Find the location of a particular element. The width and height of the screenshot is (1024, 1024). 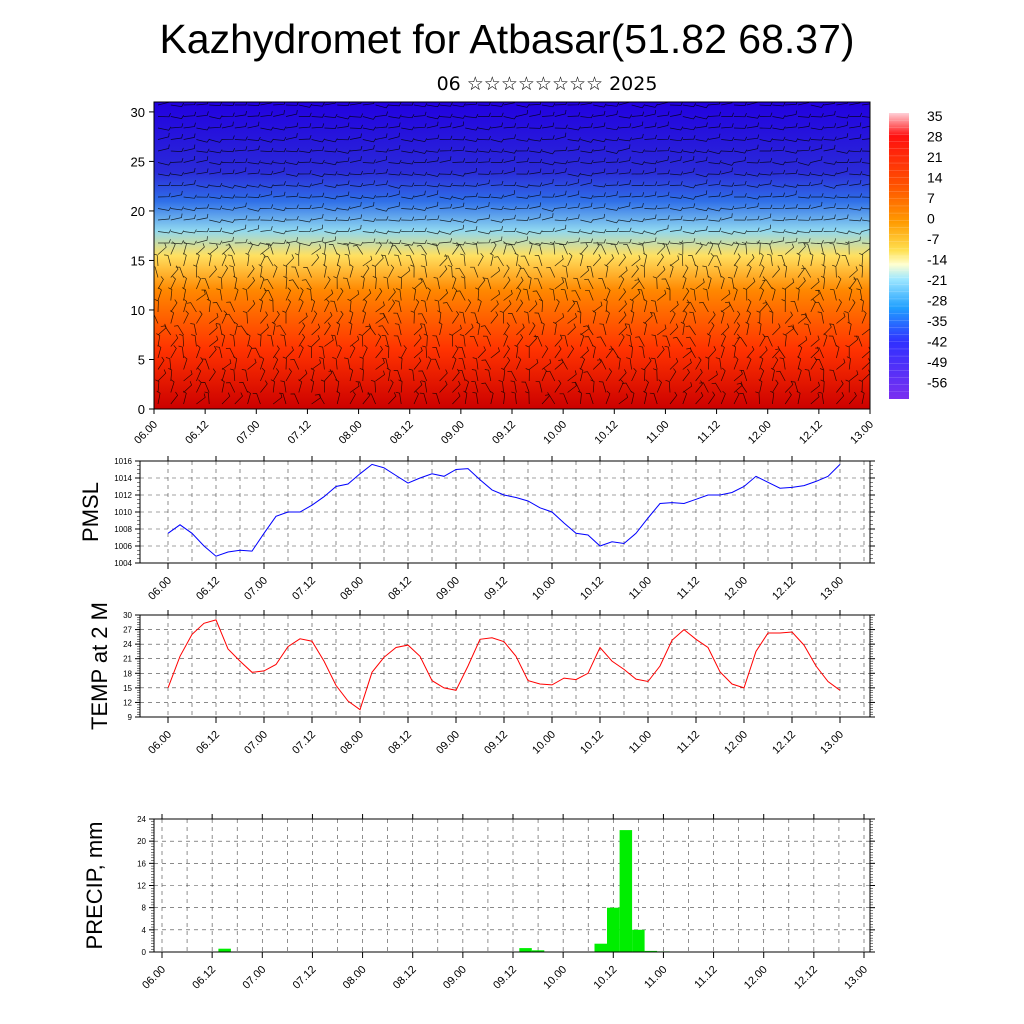

colorbar-label: 21 is located at coordinates (935, 157).